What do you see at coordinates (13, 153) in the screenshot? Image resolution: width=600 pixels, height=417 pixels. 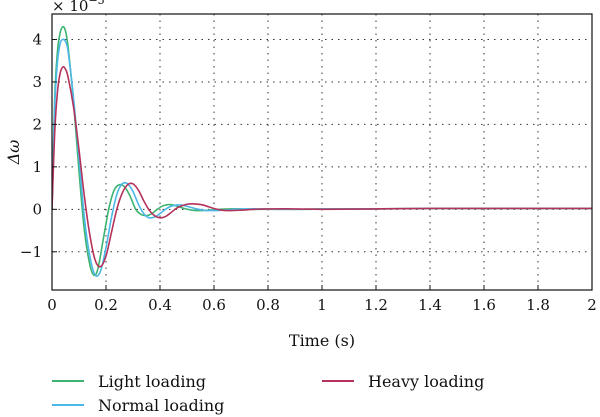 I see `y-axis-title: Δω` at bounding box center [13, 153].